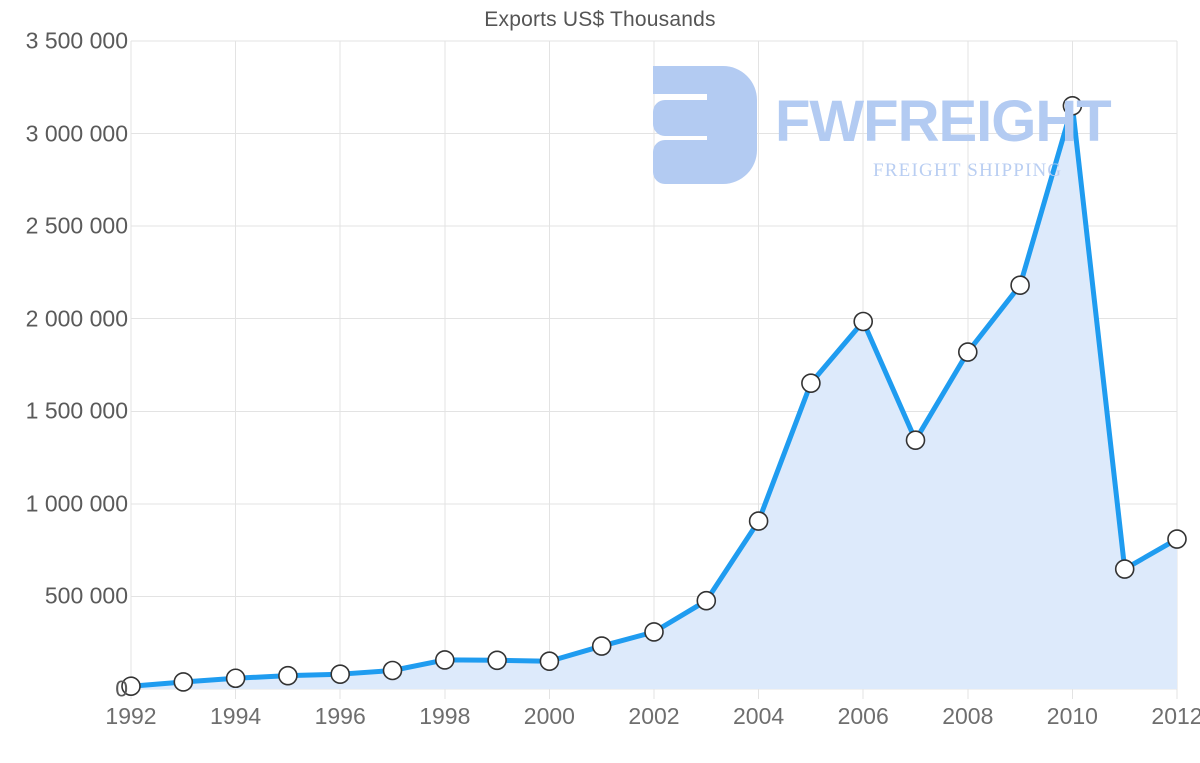 The height and width of the screenshot is (763, 1200). What do you see at coordinates (654, 716) in the screenshot?
I see `x-tick-label: 2002` at bounding box center [654, 716].